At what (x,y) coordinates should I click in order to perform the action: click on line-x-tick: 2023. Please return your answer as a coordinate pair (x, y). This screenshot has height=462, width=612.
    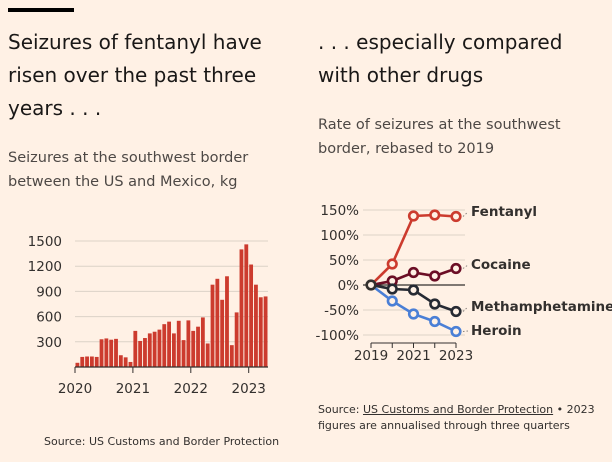
    Looking at the image, I should click on (456, 356).